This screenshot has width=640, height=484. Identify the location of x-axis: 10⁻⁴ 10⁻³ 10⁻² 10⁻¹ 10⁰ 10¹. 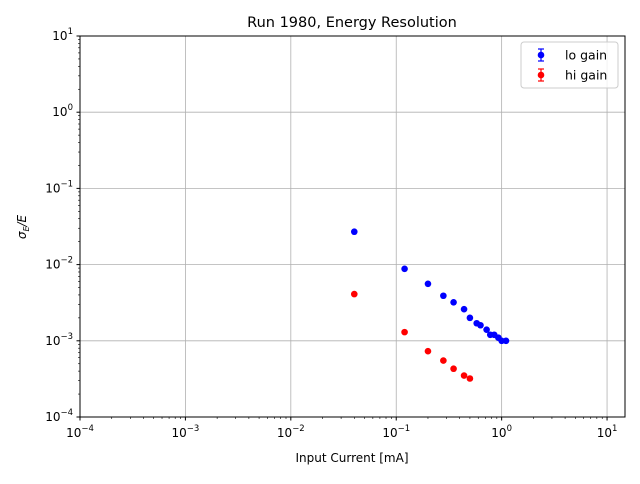
(341, 428).